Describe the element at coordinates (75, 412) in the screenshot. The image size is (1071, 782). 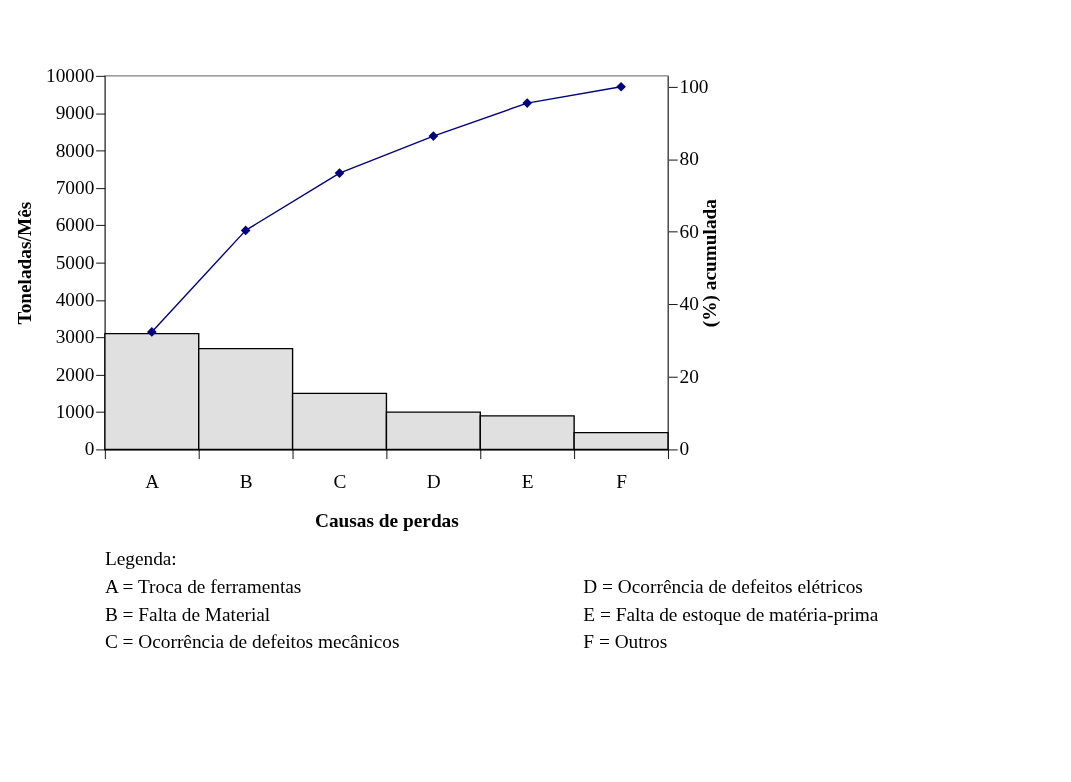
I see `y-tick-label: 1000` at that location.